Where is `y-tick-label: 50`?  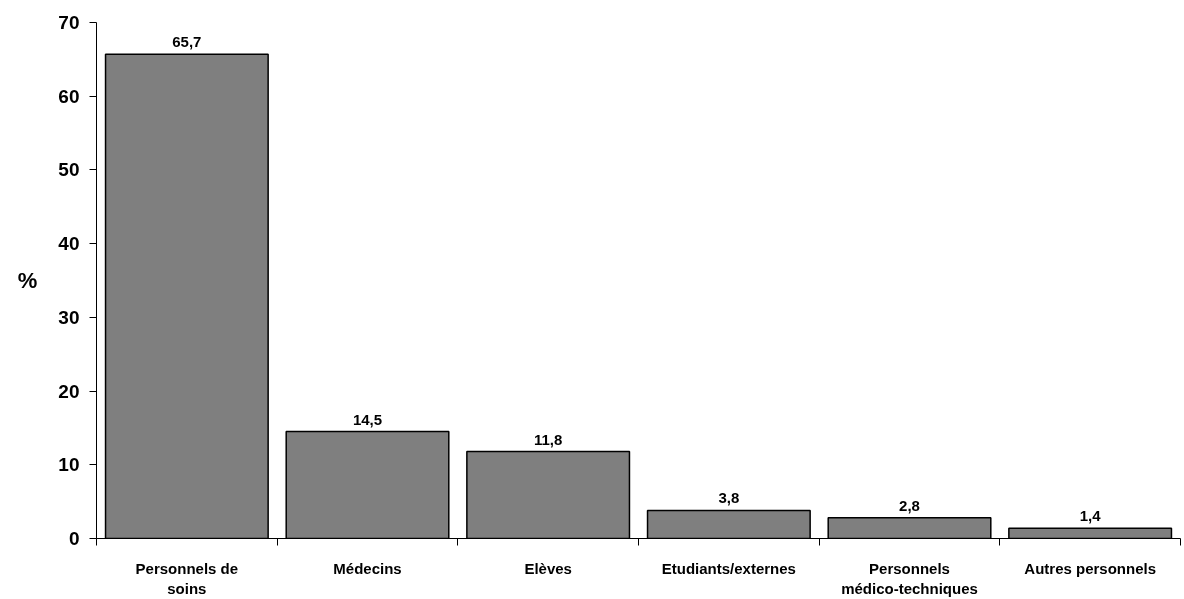 y-tick-label: 50 is located at coordinates (69, 170).